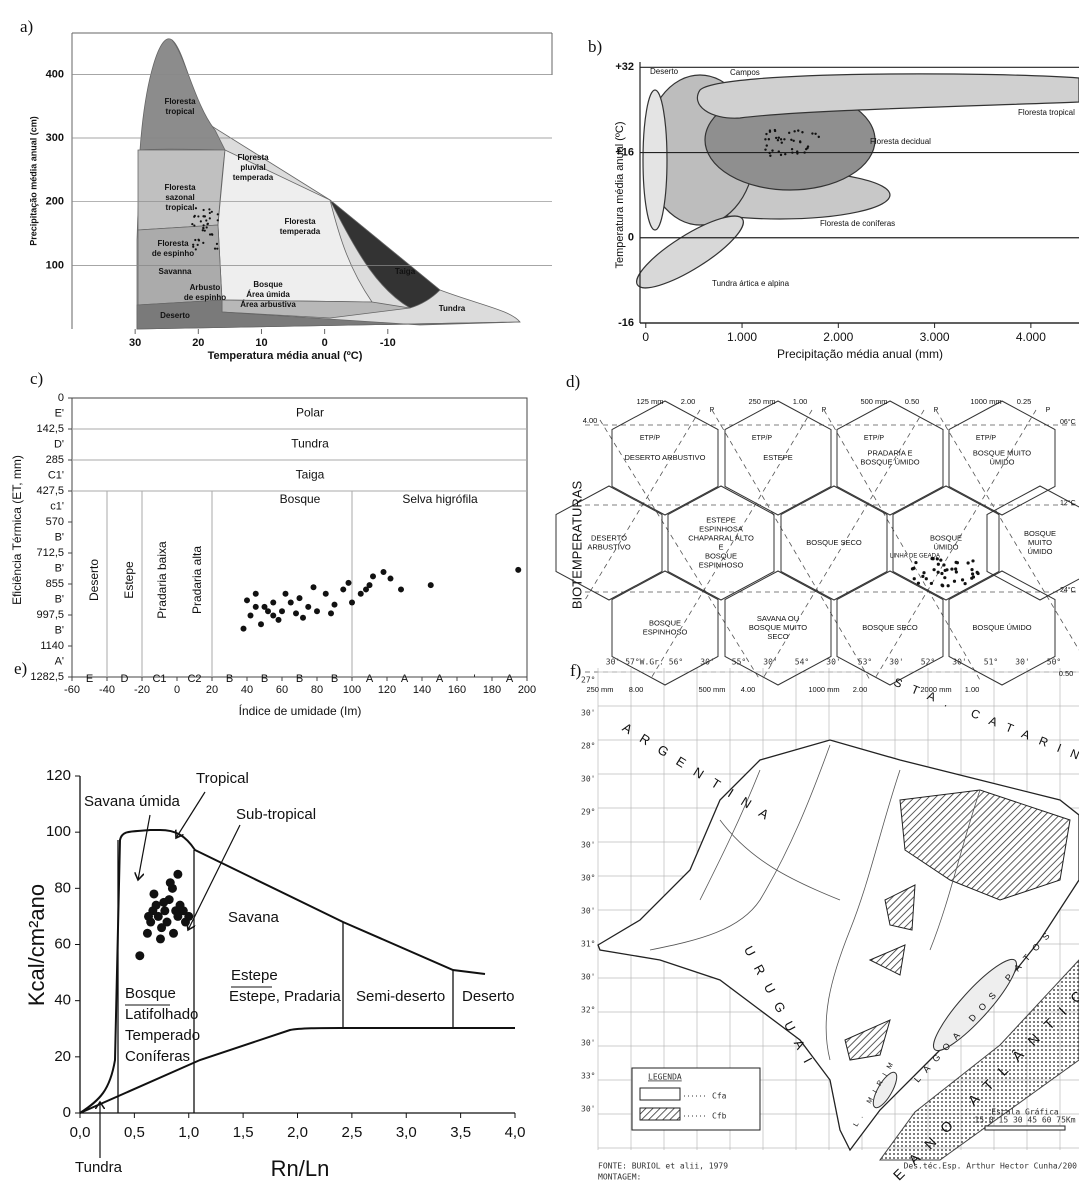 This screenshot has width=1079, height=1182. What do you see at coordinates (745, 72) in the screenshot?
I see `biome-label: Campos` at bounding box center [745, 72].